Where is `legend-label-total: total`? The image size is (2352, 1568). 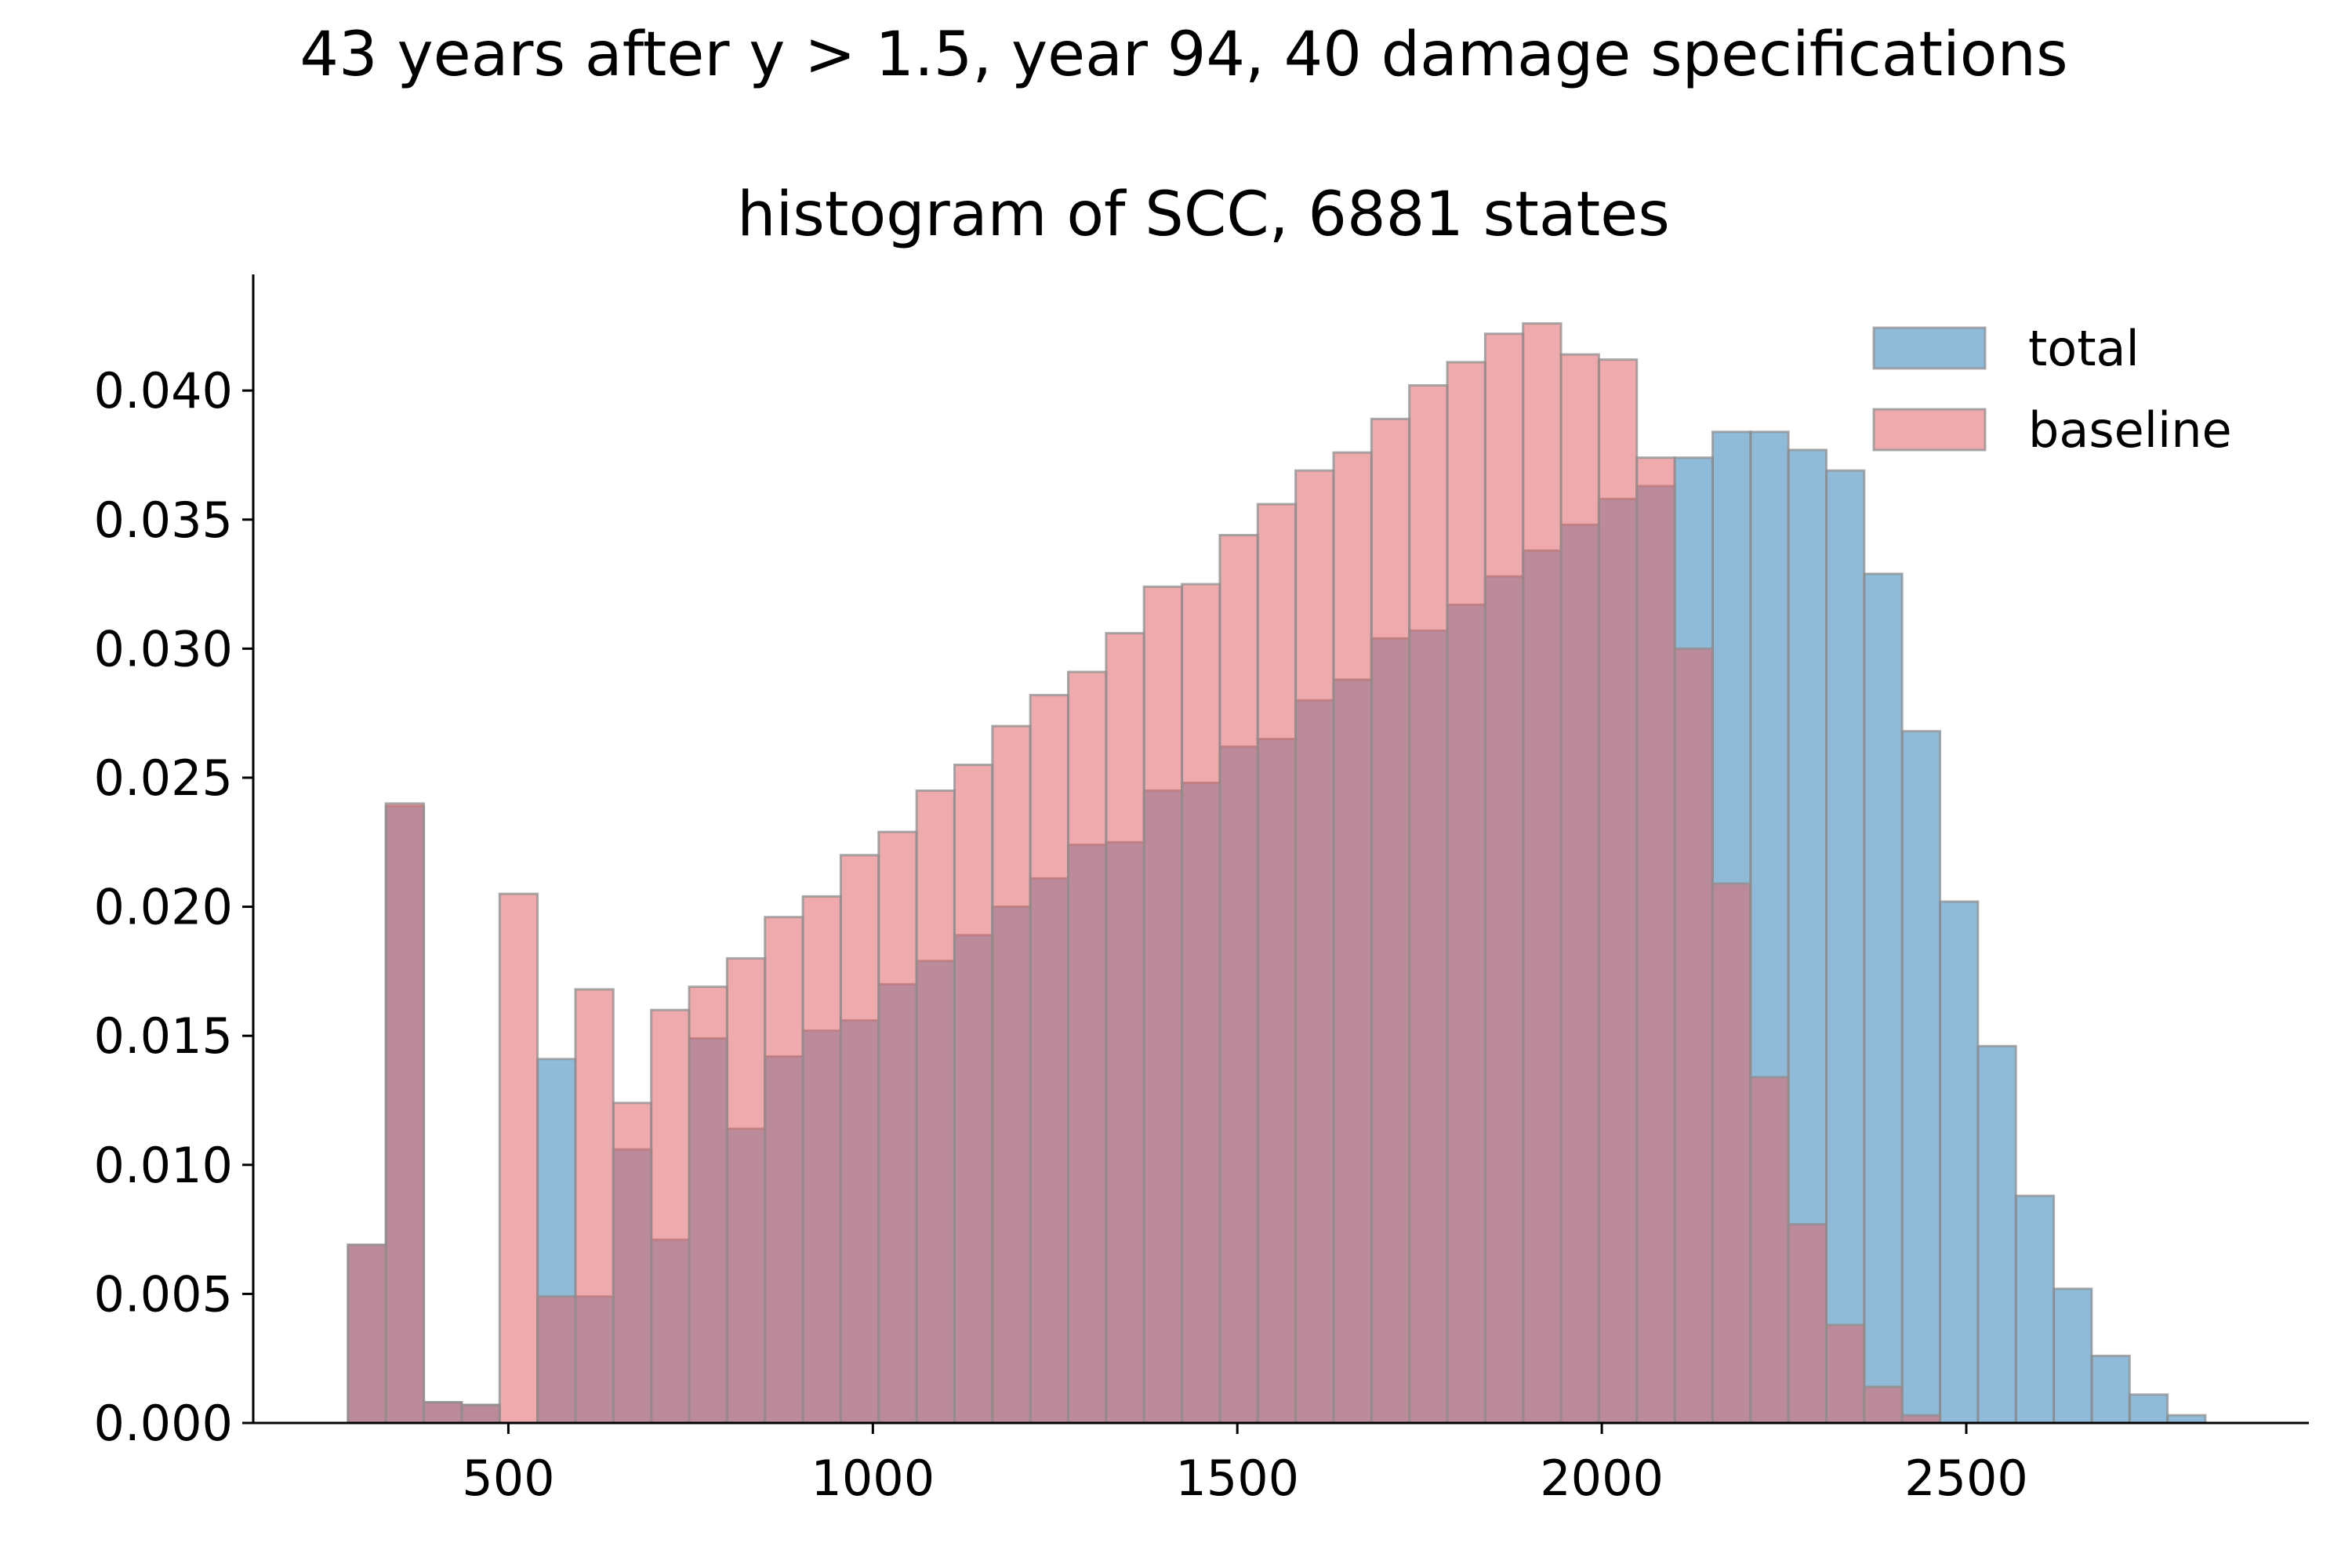 legend-label-total: total is located at coordinates (2084, 348).